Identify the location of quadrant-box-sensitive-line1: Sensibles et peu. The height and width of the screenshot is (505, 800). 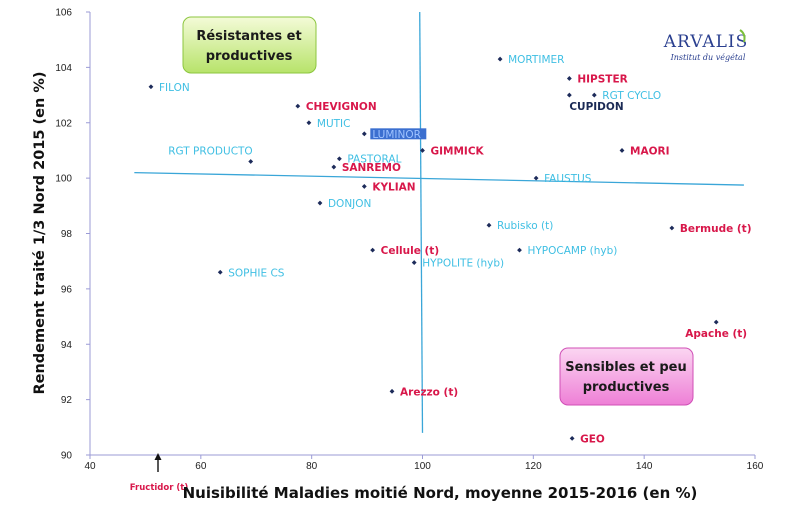
(625, 367).